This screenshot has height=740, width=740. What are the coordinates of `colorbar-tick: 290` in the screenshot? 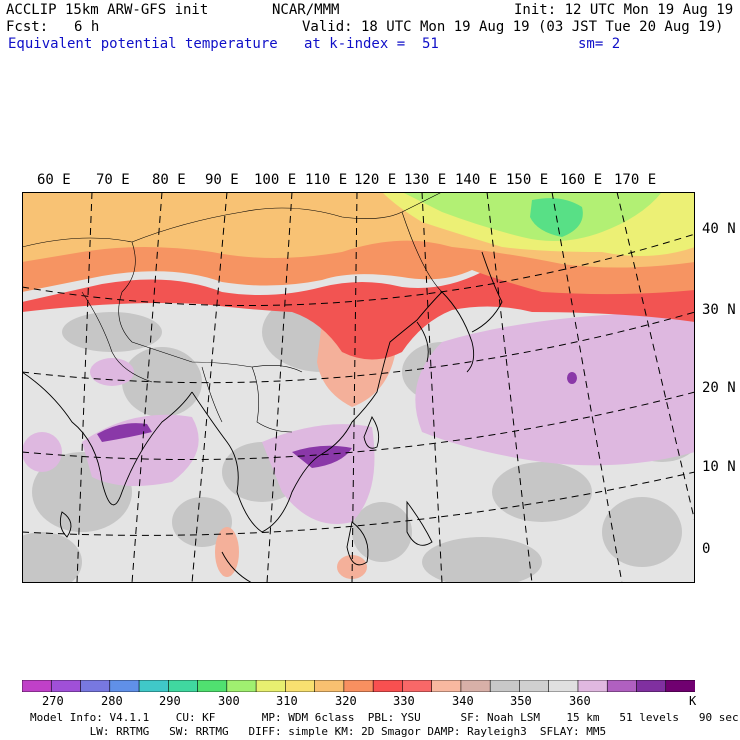 It's located at (170, 701).